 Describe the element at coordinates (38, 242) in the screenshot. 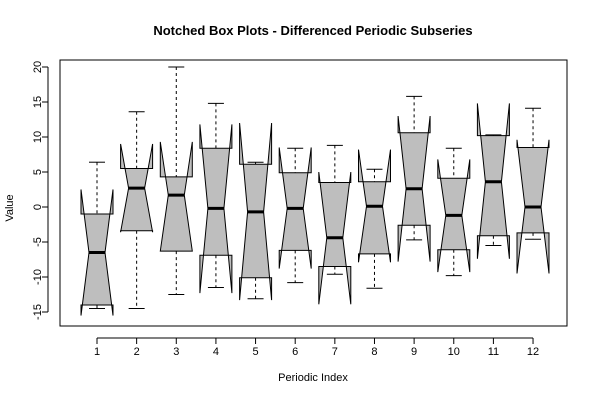

I see `y-tick-label: -5` at that location.